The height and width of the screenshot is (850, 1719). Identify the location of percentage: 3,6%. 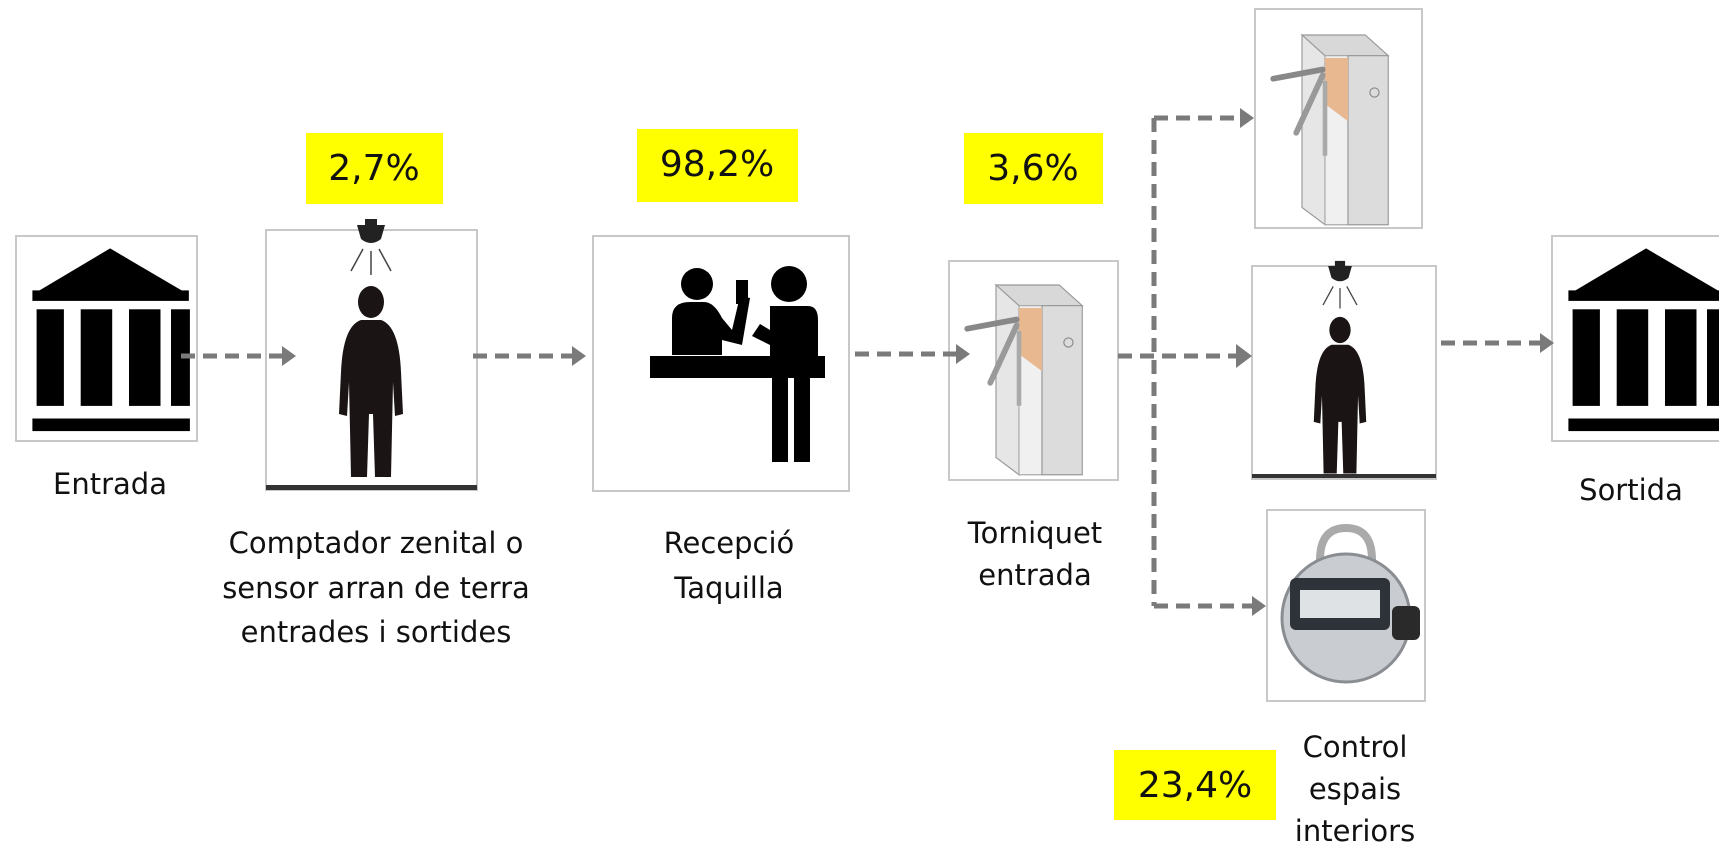
(1032, 168).